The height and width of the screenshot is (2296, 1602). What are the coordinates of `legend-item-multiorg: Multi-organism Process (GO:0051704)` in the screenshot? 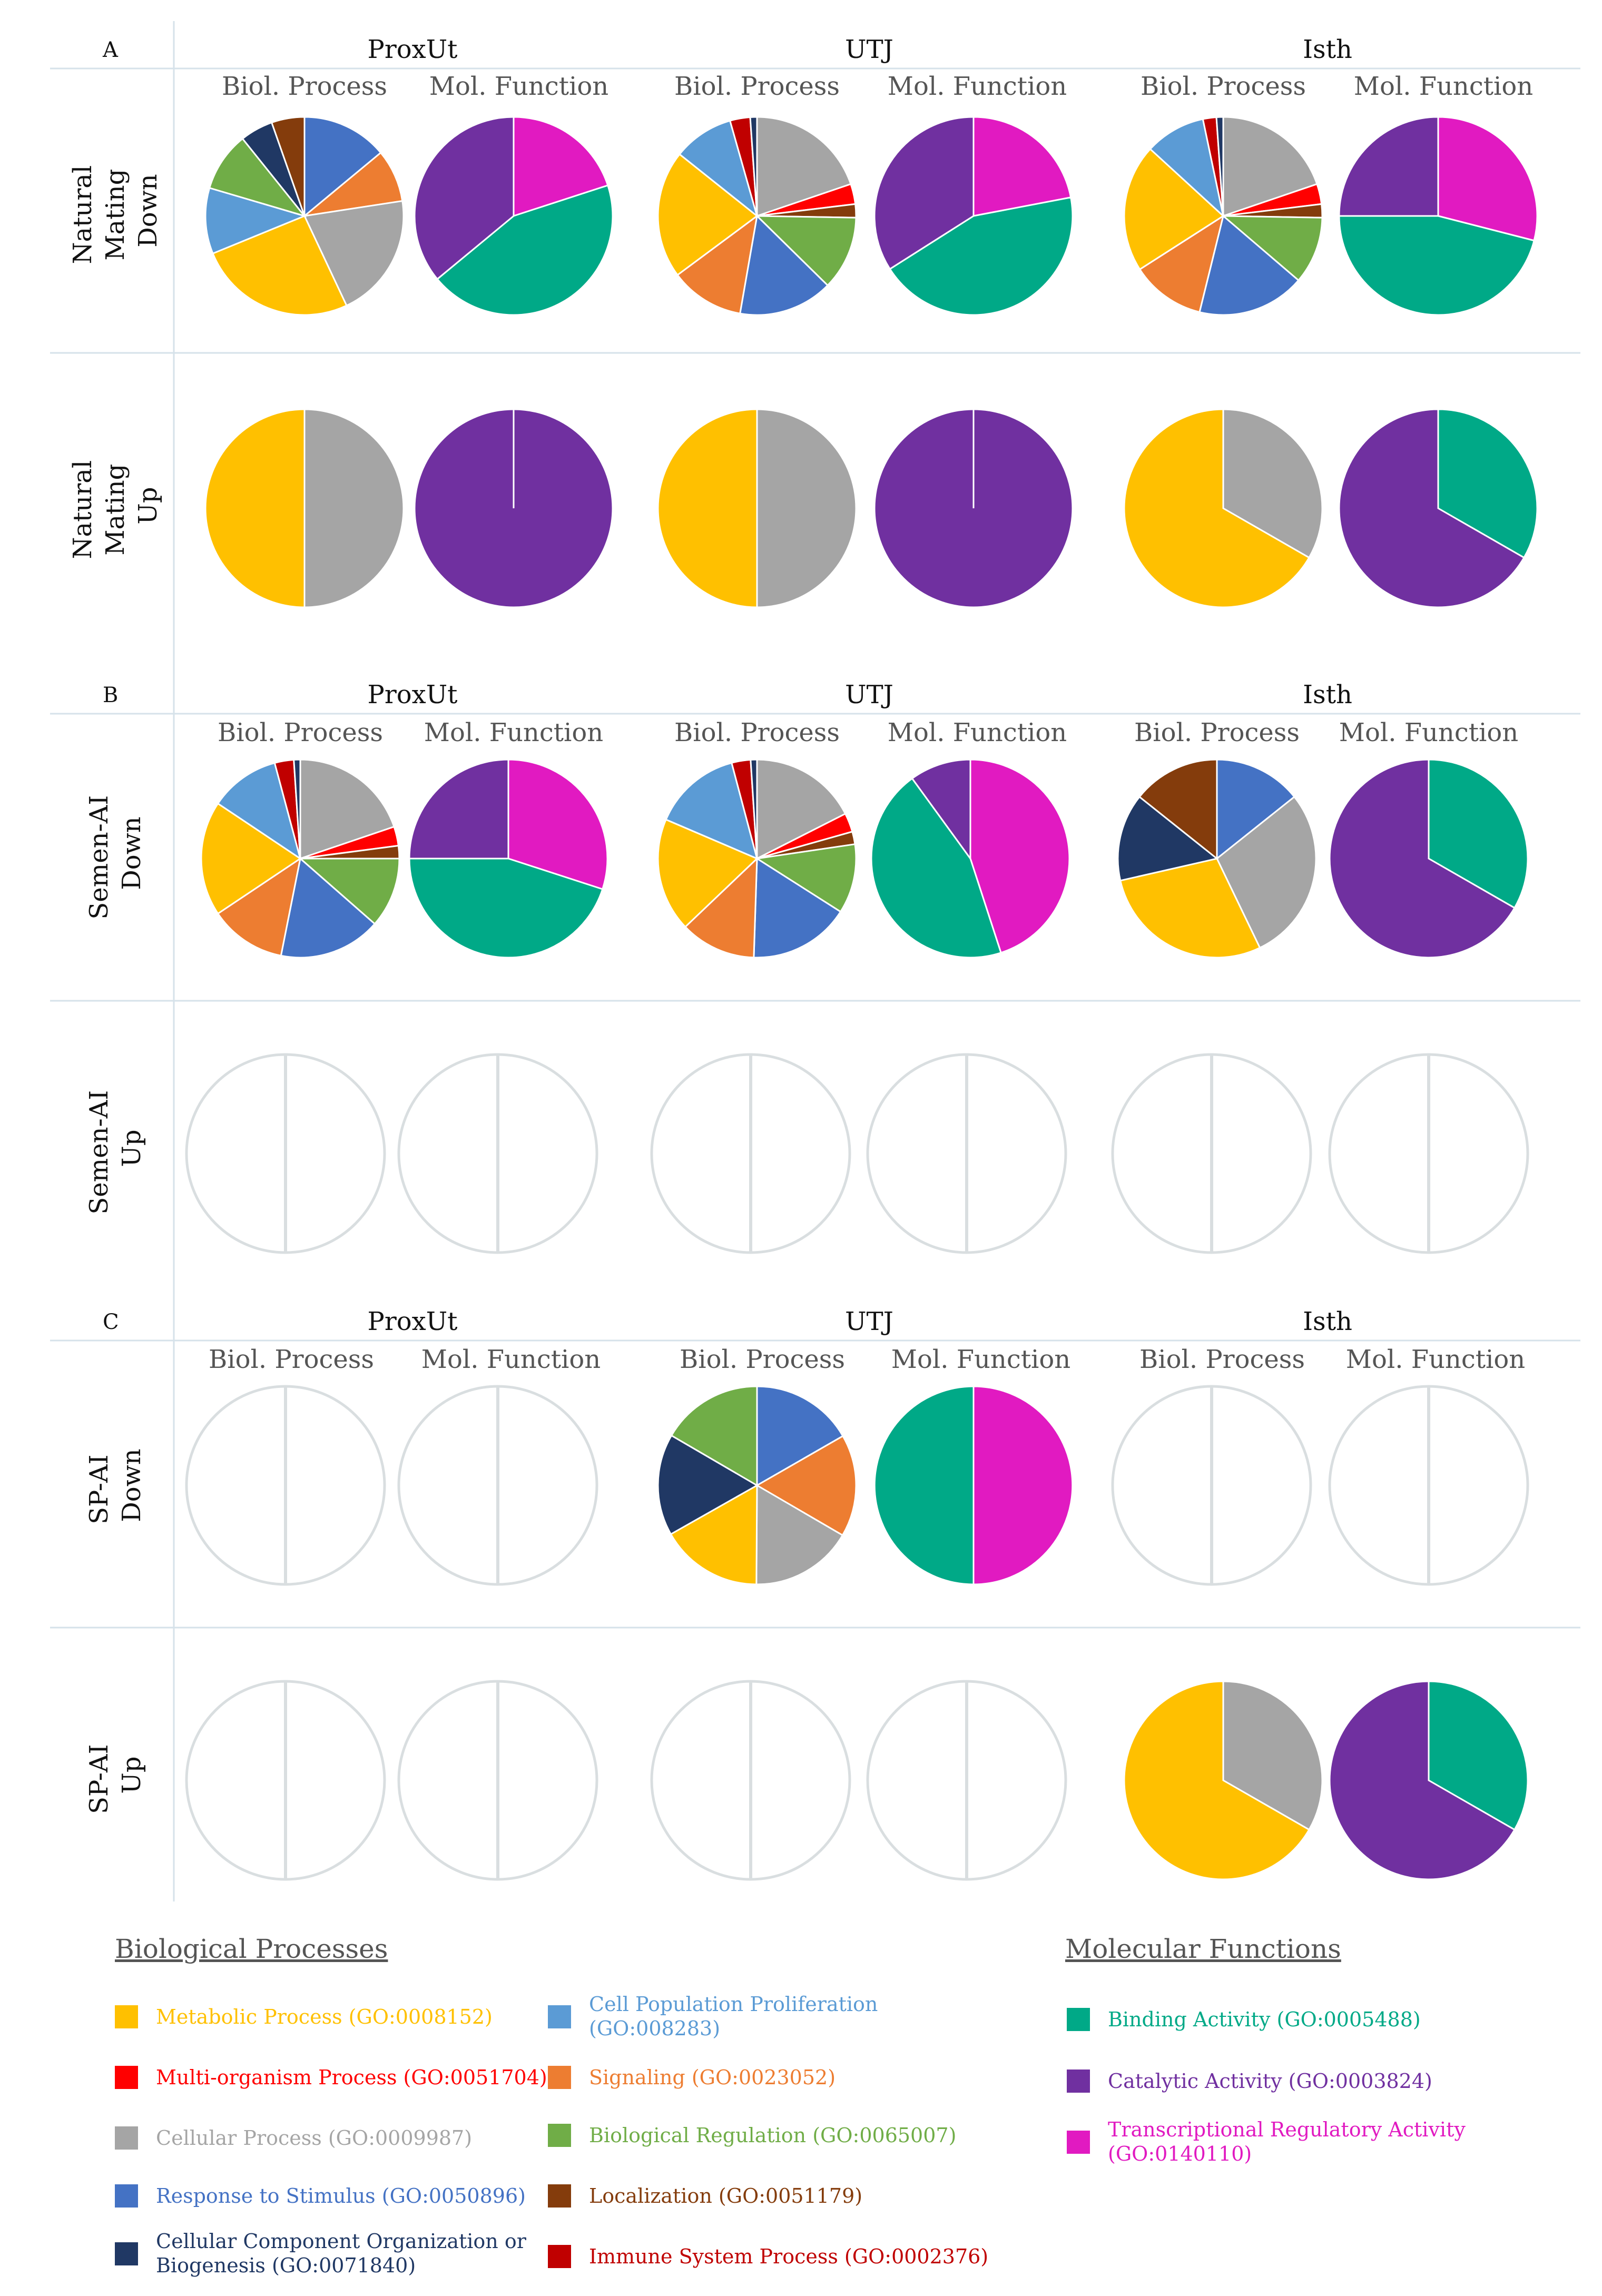 It's located at (331, 2077).